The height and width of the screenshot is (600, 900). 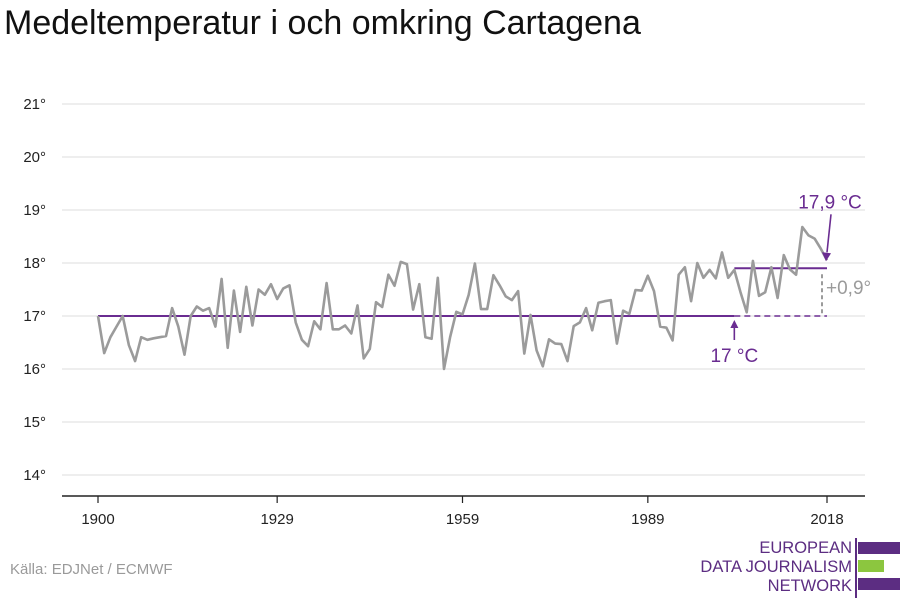 I want to click on y-tick-label: 16°, so click(x=34, y=369).